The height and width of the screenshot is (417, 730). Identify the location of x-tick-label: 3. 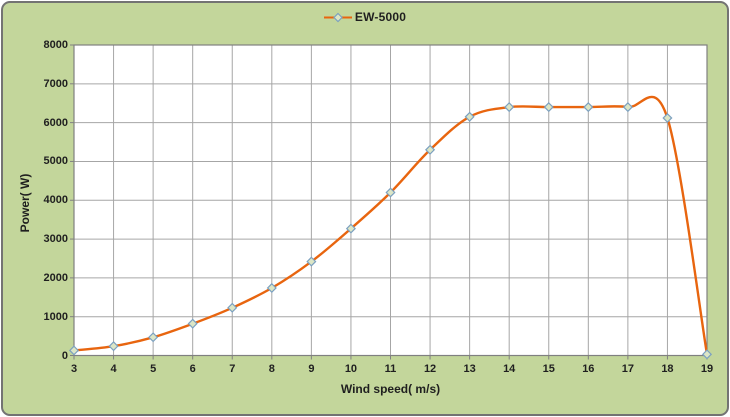
(74, 369).